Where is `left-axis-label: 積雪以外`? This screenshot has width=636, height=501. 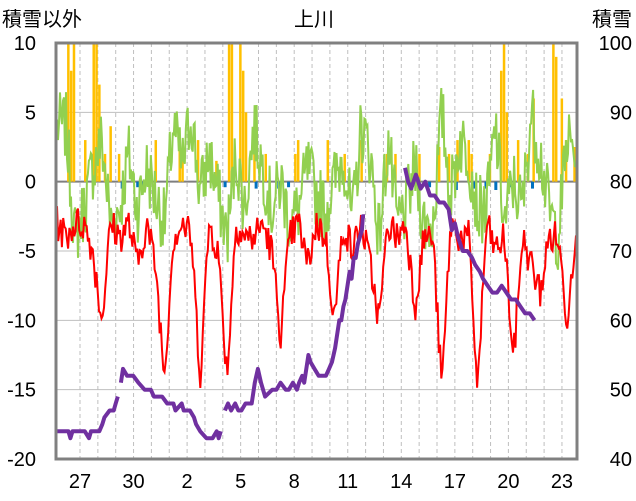 left-axis-label: 積雪以外 is located at coordinates (42, 19).